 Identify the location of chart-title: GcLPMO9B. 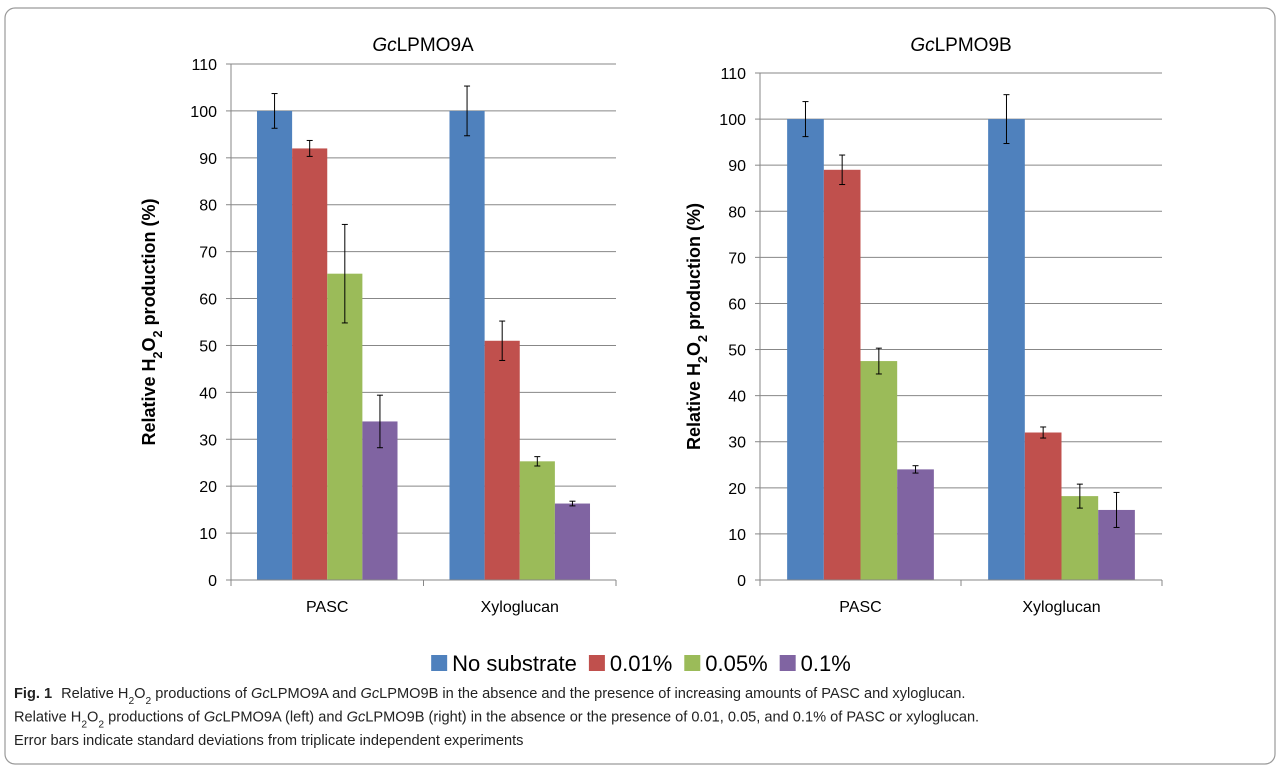
(960, 45).